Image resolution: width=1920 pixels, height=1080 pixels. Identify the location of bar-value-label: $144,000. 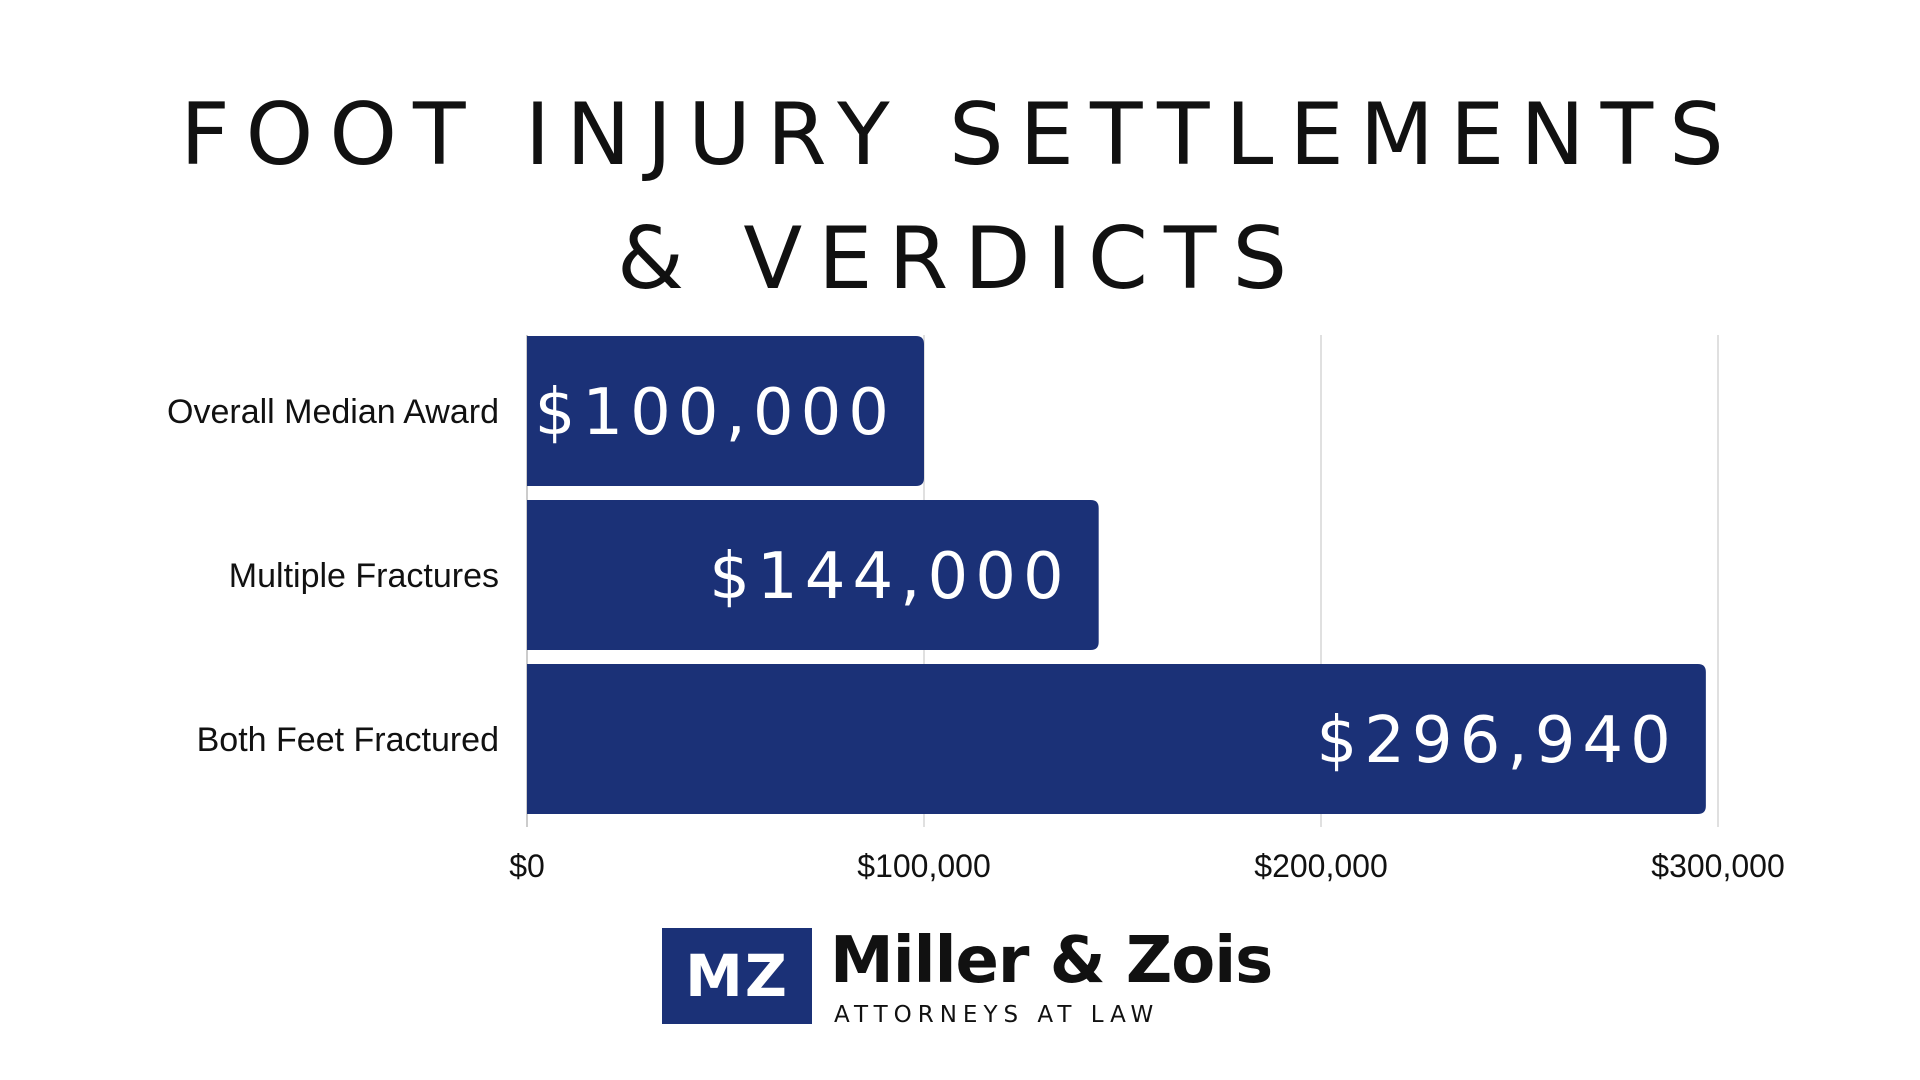
(889, 577).